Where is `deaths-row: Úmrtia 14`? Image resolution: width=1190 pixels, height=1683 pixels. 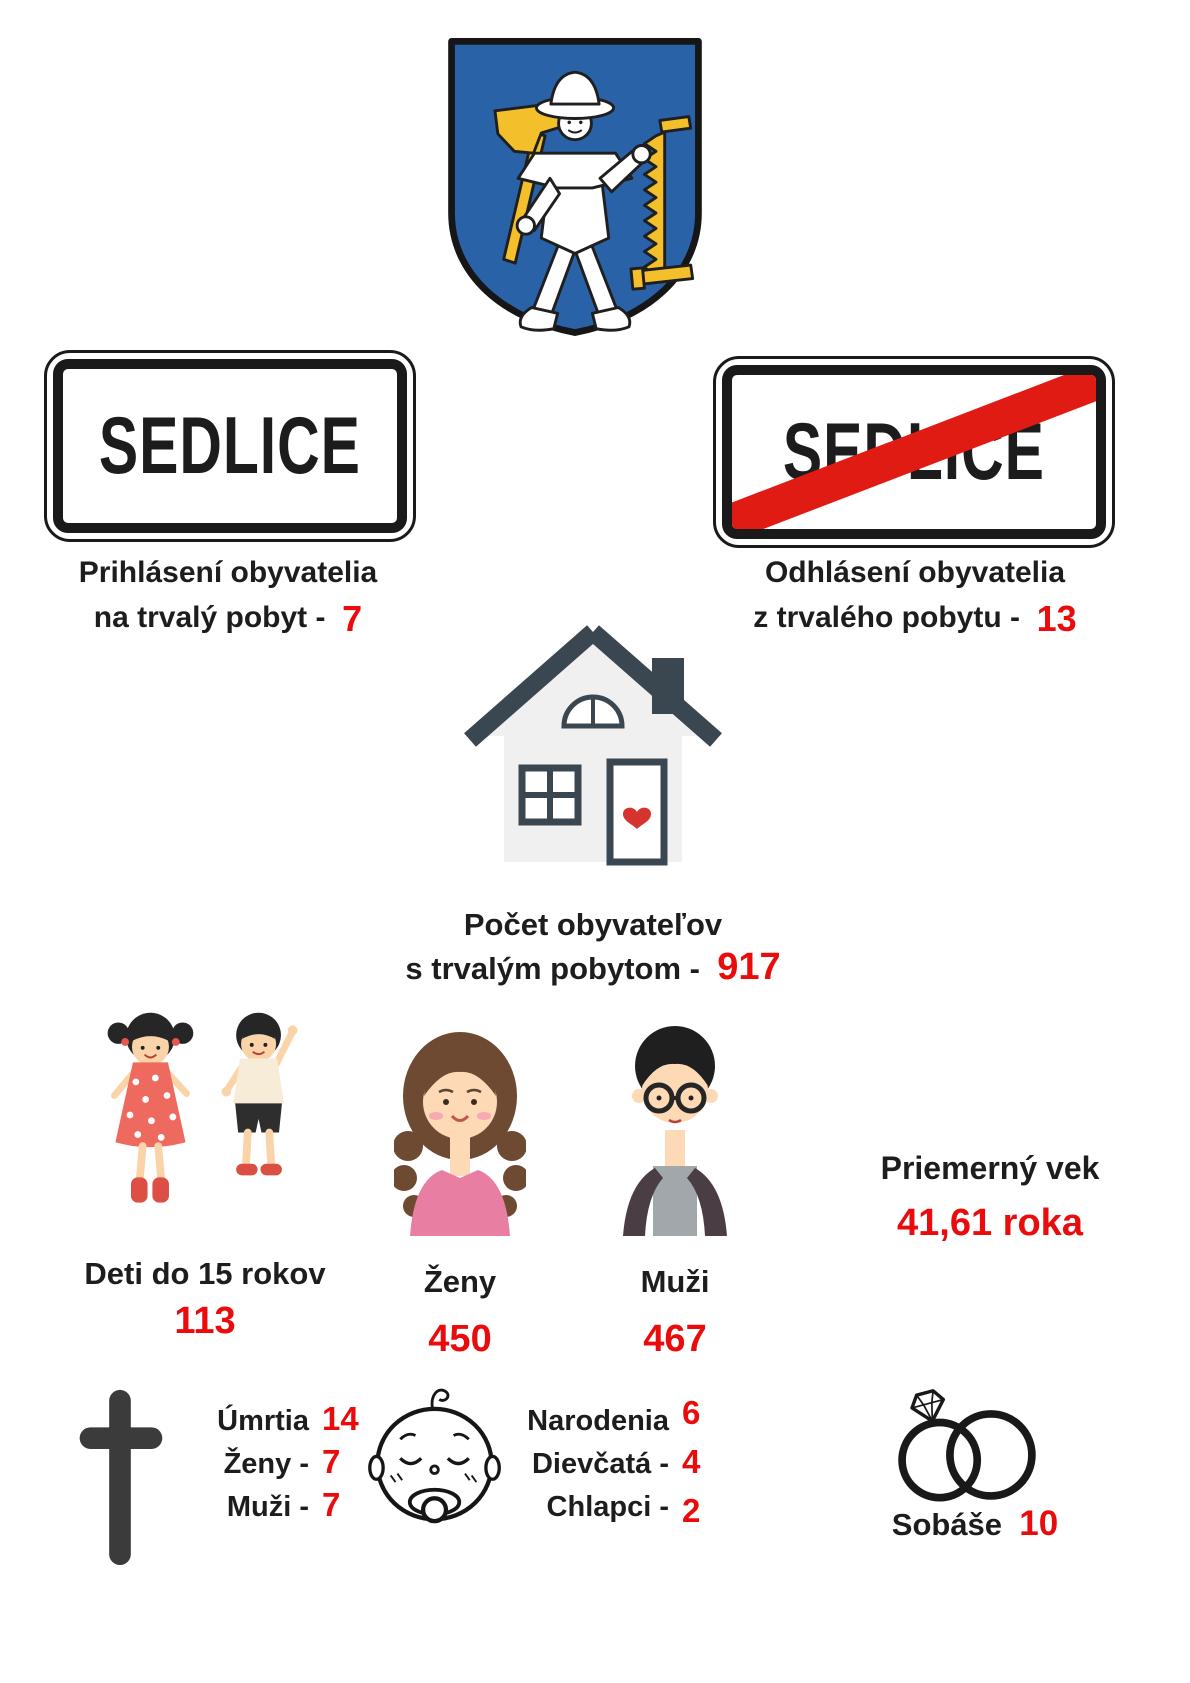
deaths-row: Úmrtia 14 is located at coordinates (265, 1421).